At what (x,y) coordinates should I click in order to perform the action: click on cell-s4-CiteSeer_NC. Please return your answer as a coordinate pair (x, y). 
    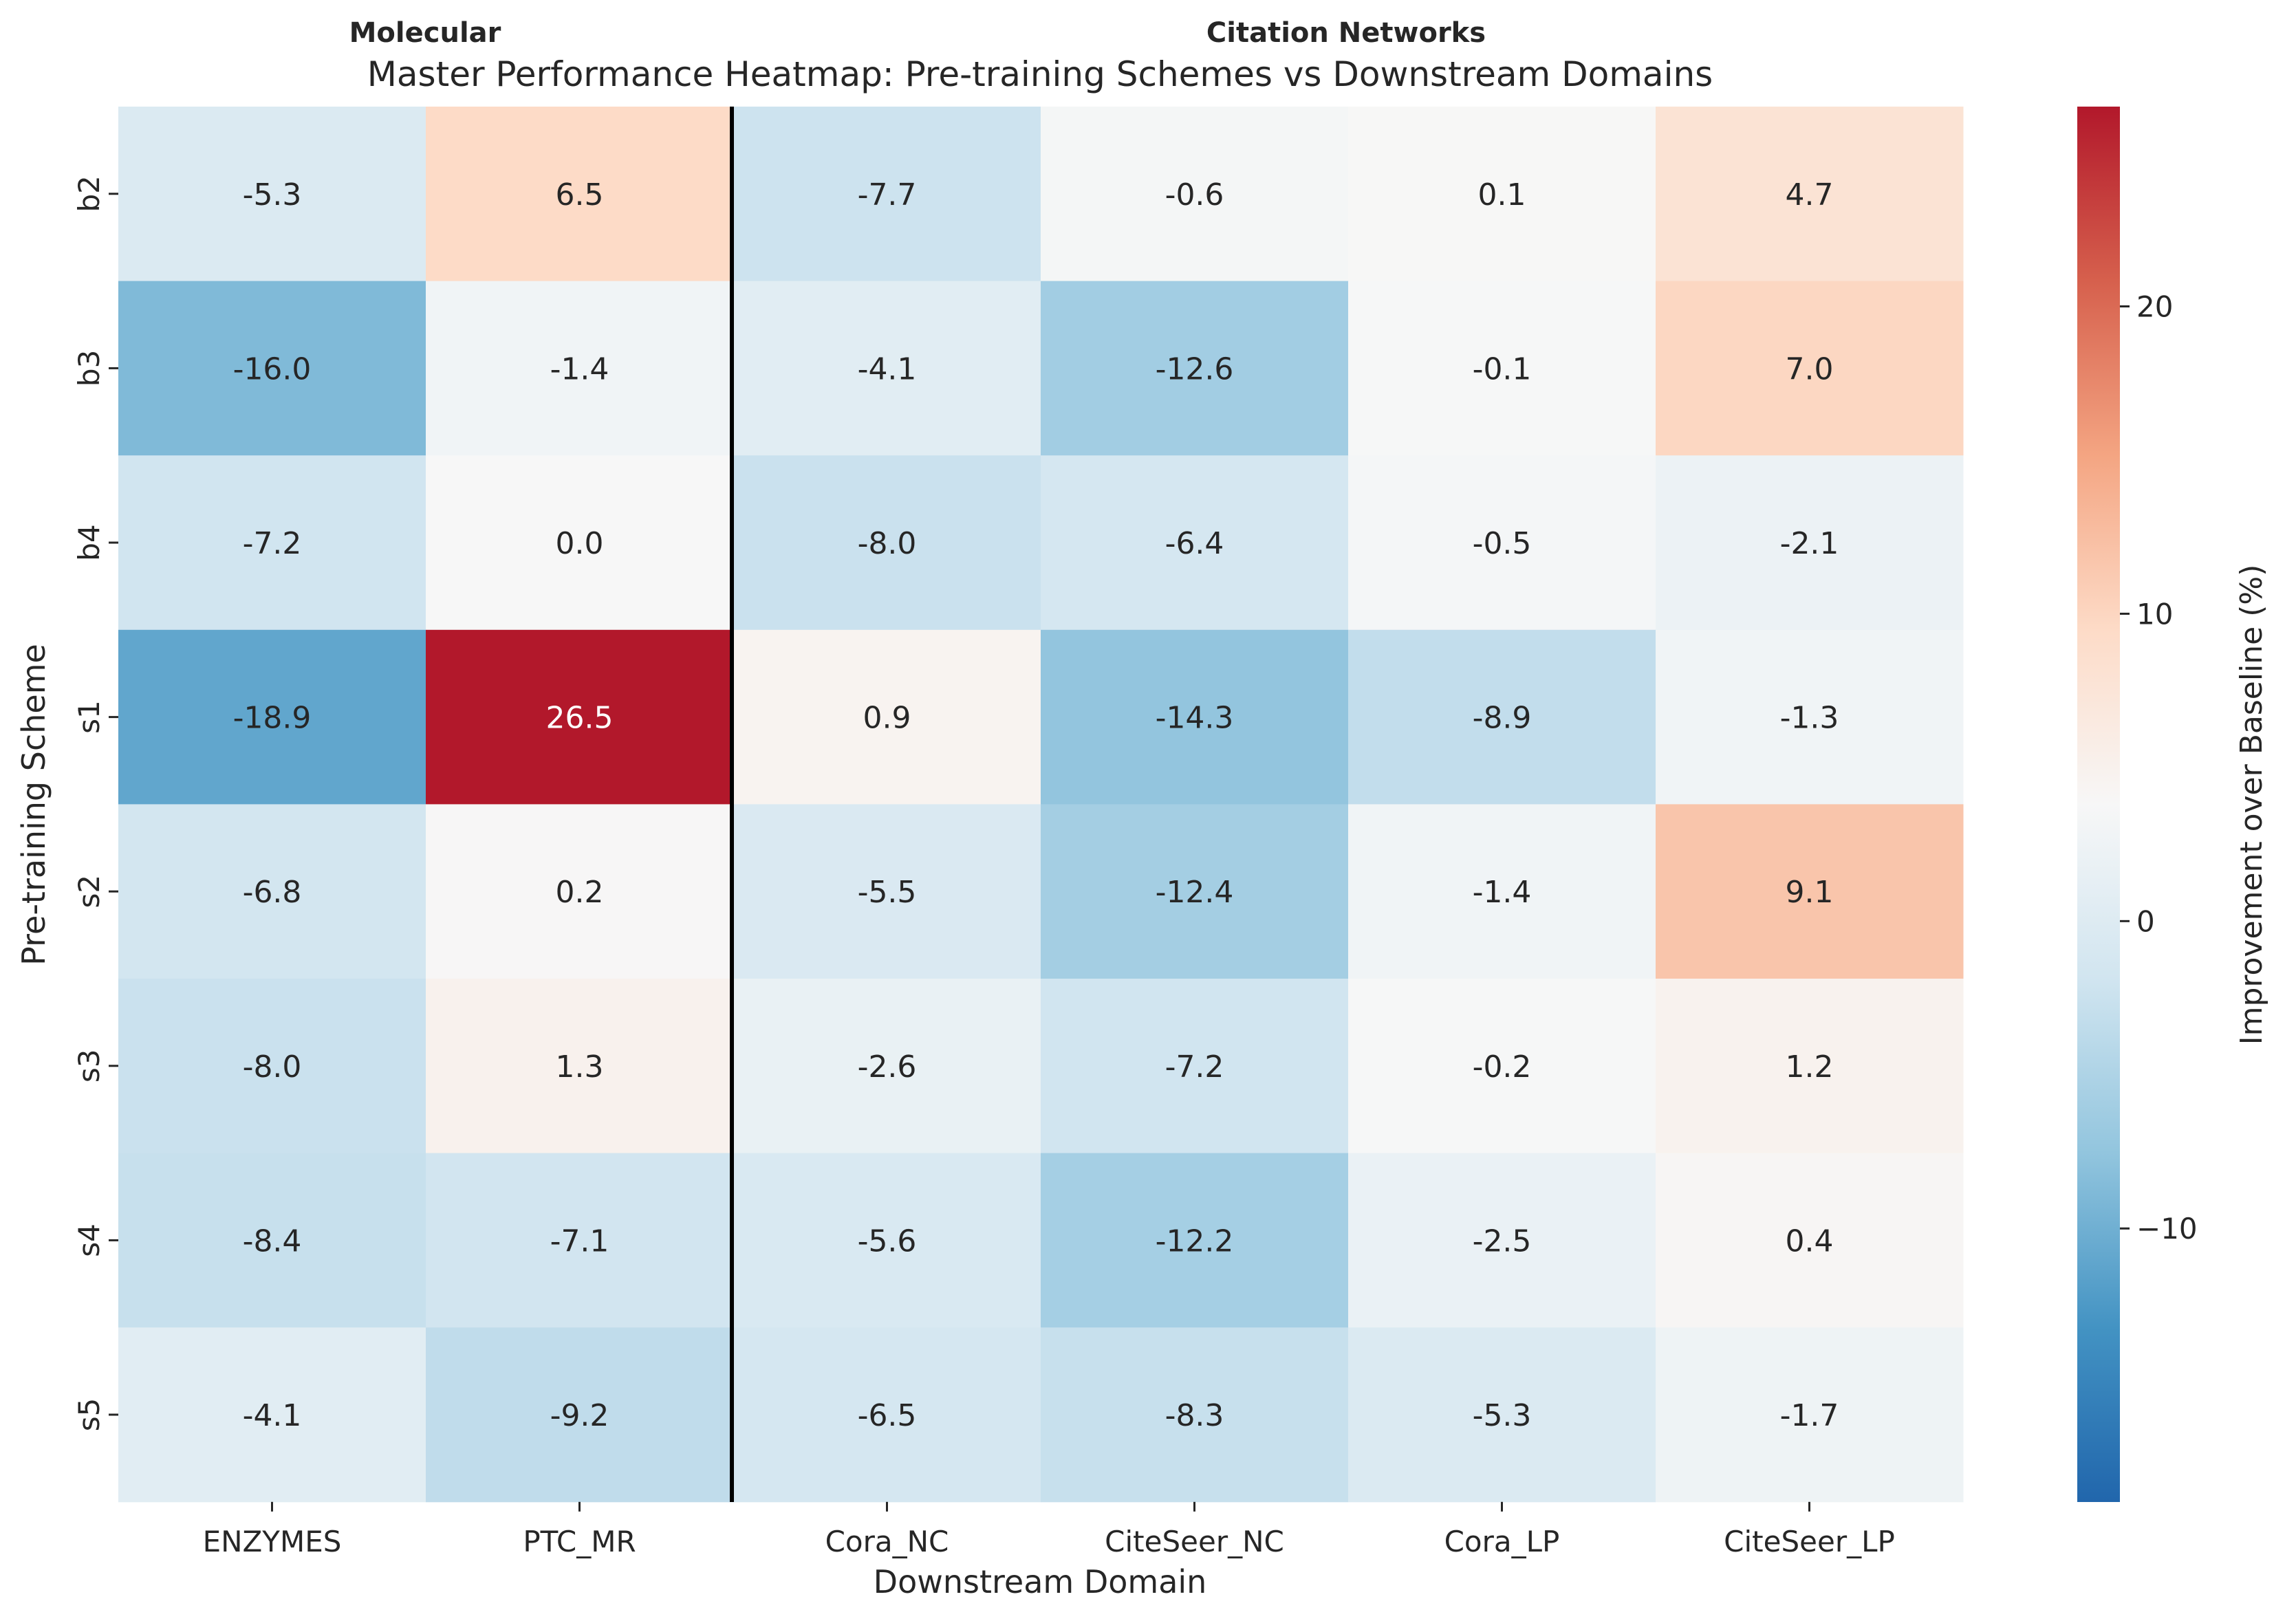
    Looking at the image, I should click on (1195, 1240).